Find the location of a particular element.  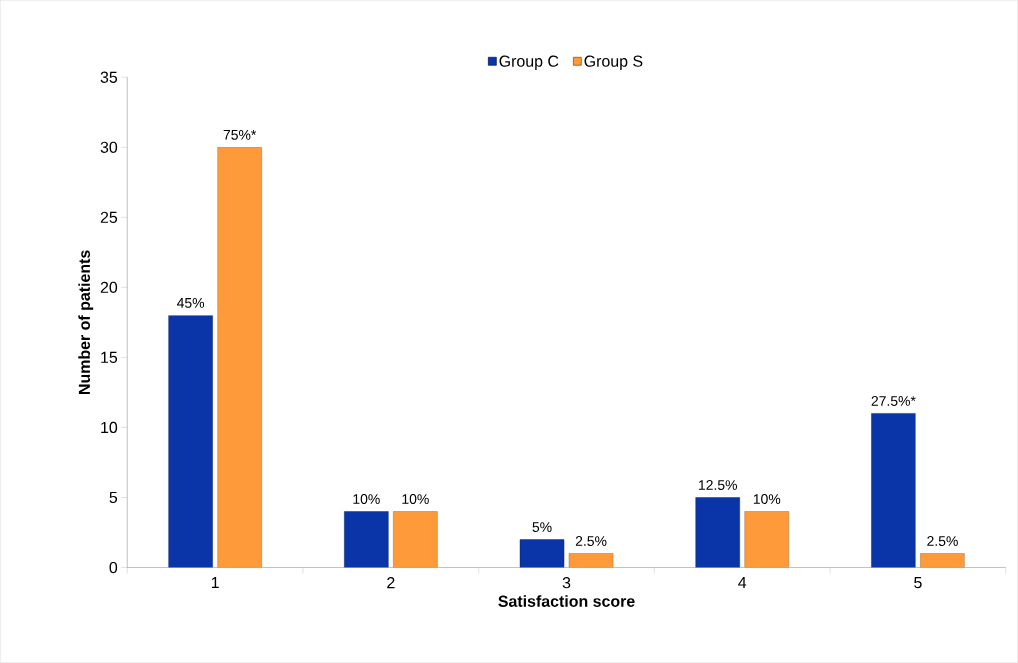

y-tick-label: 0 is located at coordinates (113, 568).